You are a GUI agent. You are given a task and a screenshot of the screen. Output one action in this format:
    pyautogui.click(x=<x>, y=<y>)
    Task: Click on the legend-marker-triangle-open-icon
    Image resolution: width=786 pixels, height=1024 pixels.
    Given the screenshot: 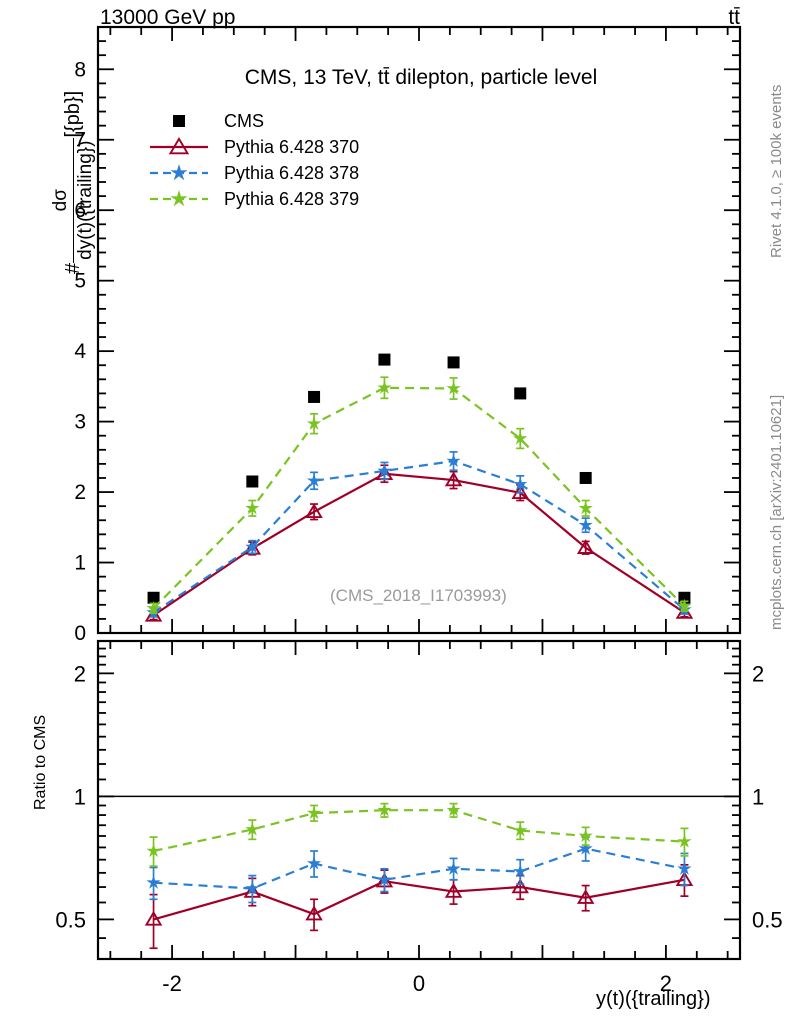 What is the action you would take?
    pyautogui.click(x=179, y=146)
    